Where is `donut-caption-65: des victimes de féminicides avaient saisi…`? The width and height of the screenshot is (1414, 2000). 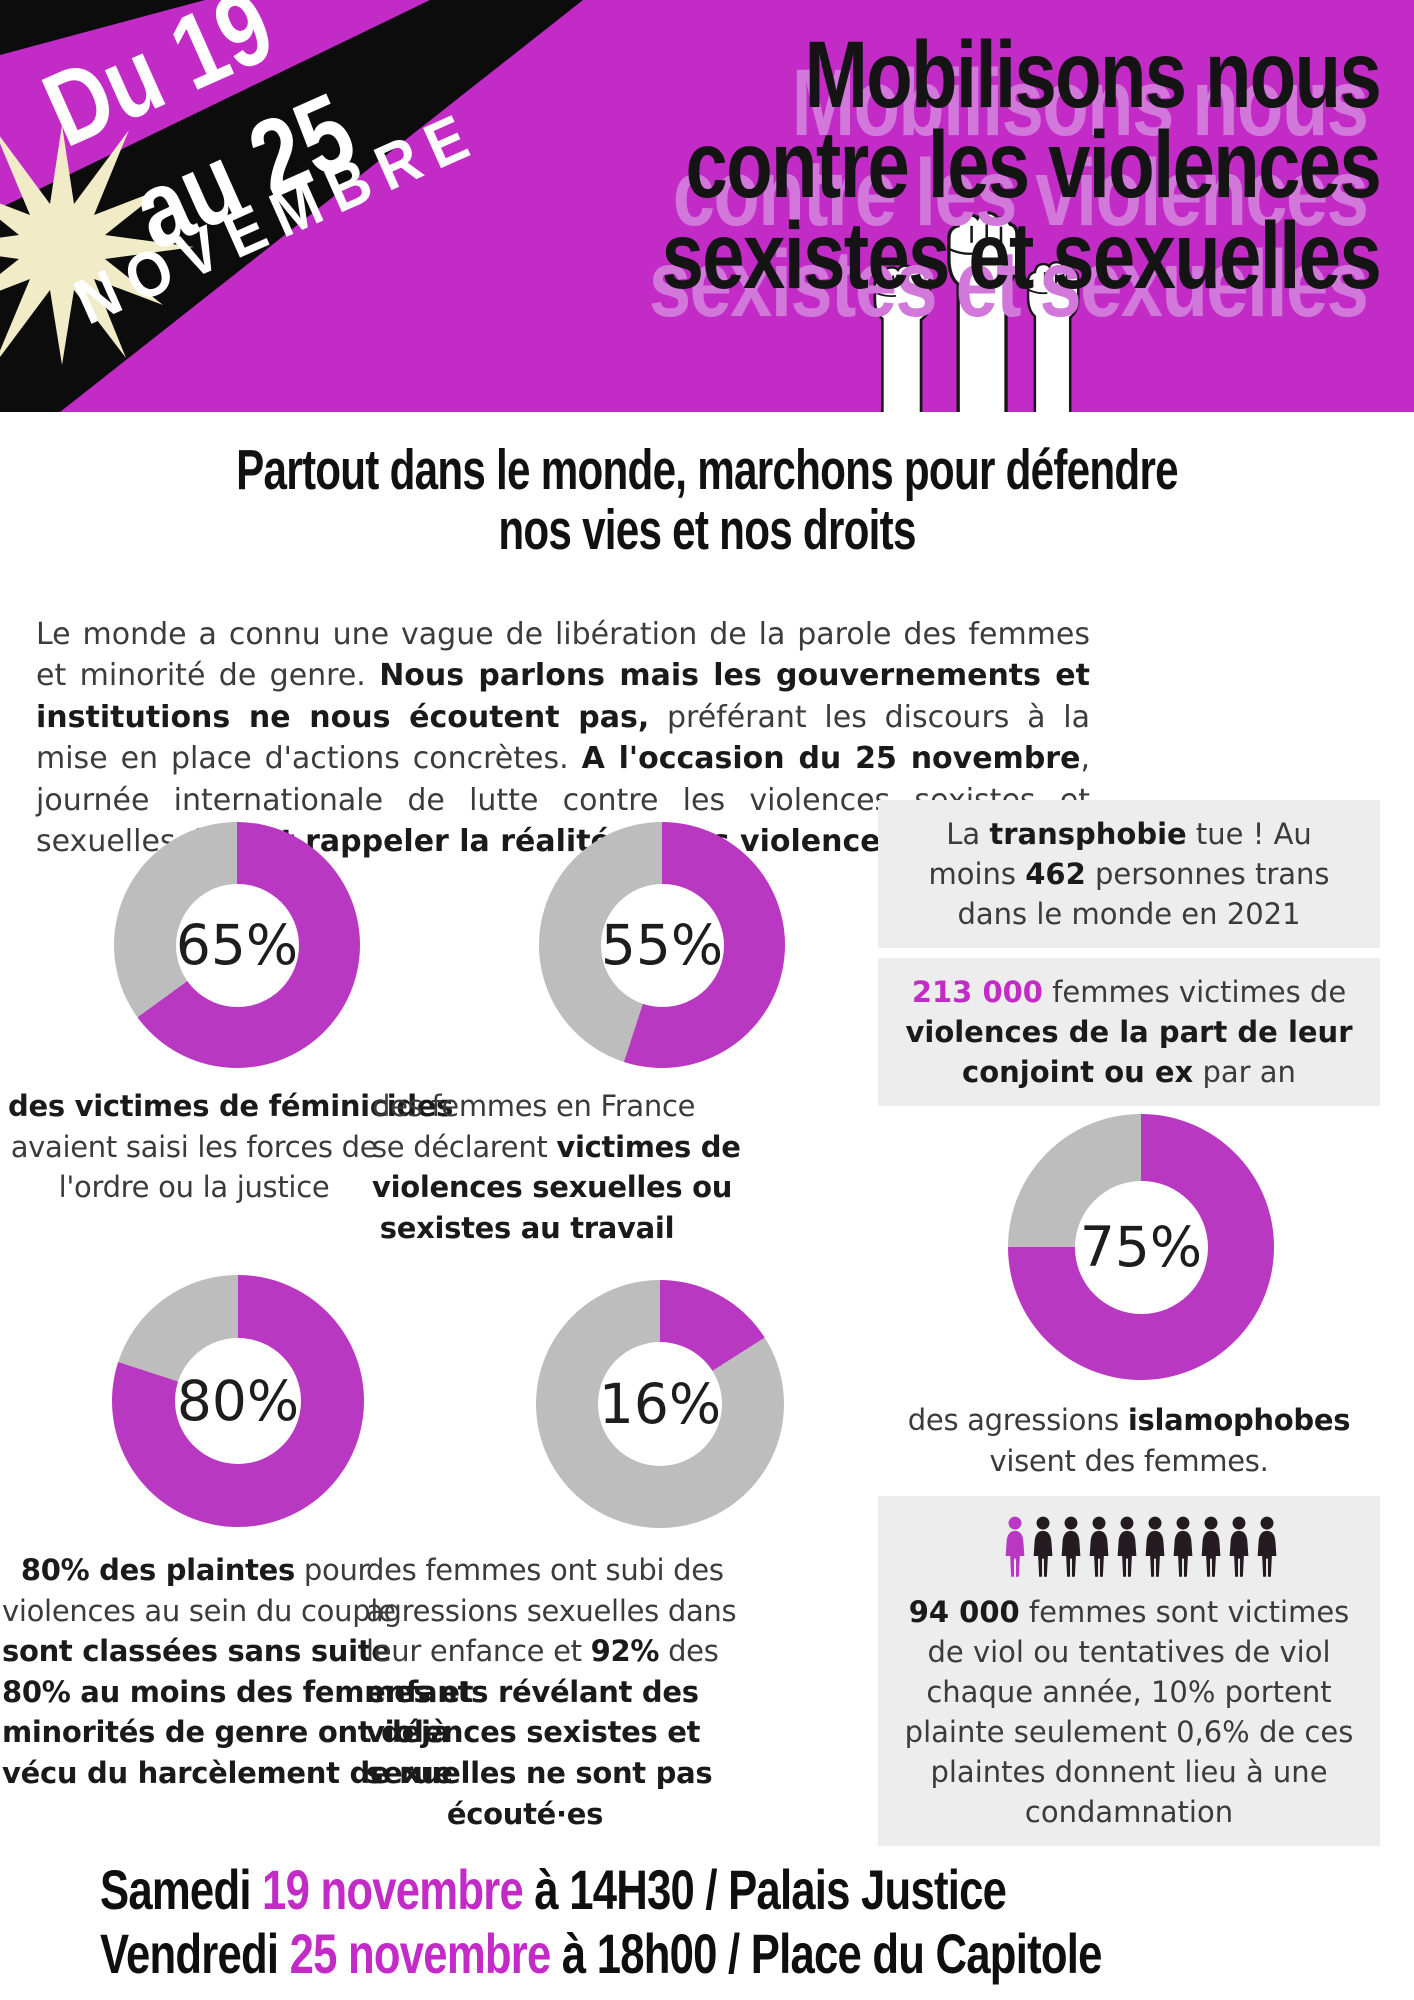
donut-caption-65: des victimes de féminicides avaient saisi… is located at coordinates (231, 1147).